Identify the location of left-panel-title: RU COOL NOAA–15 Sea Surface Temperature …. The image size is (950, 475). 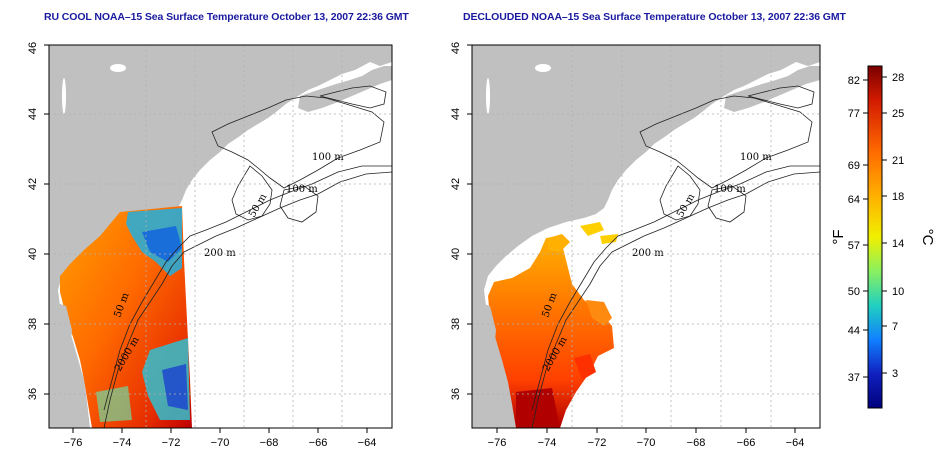
(226, 17).